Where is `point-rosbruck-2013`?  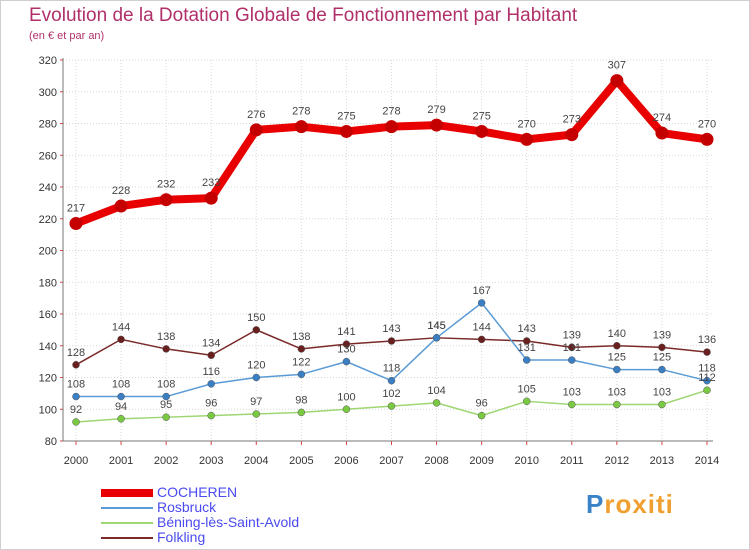 point-rosbruck-2013 is located at coordinates (662, 369).